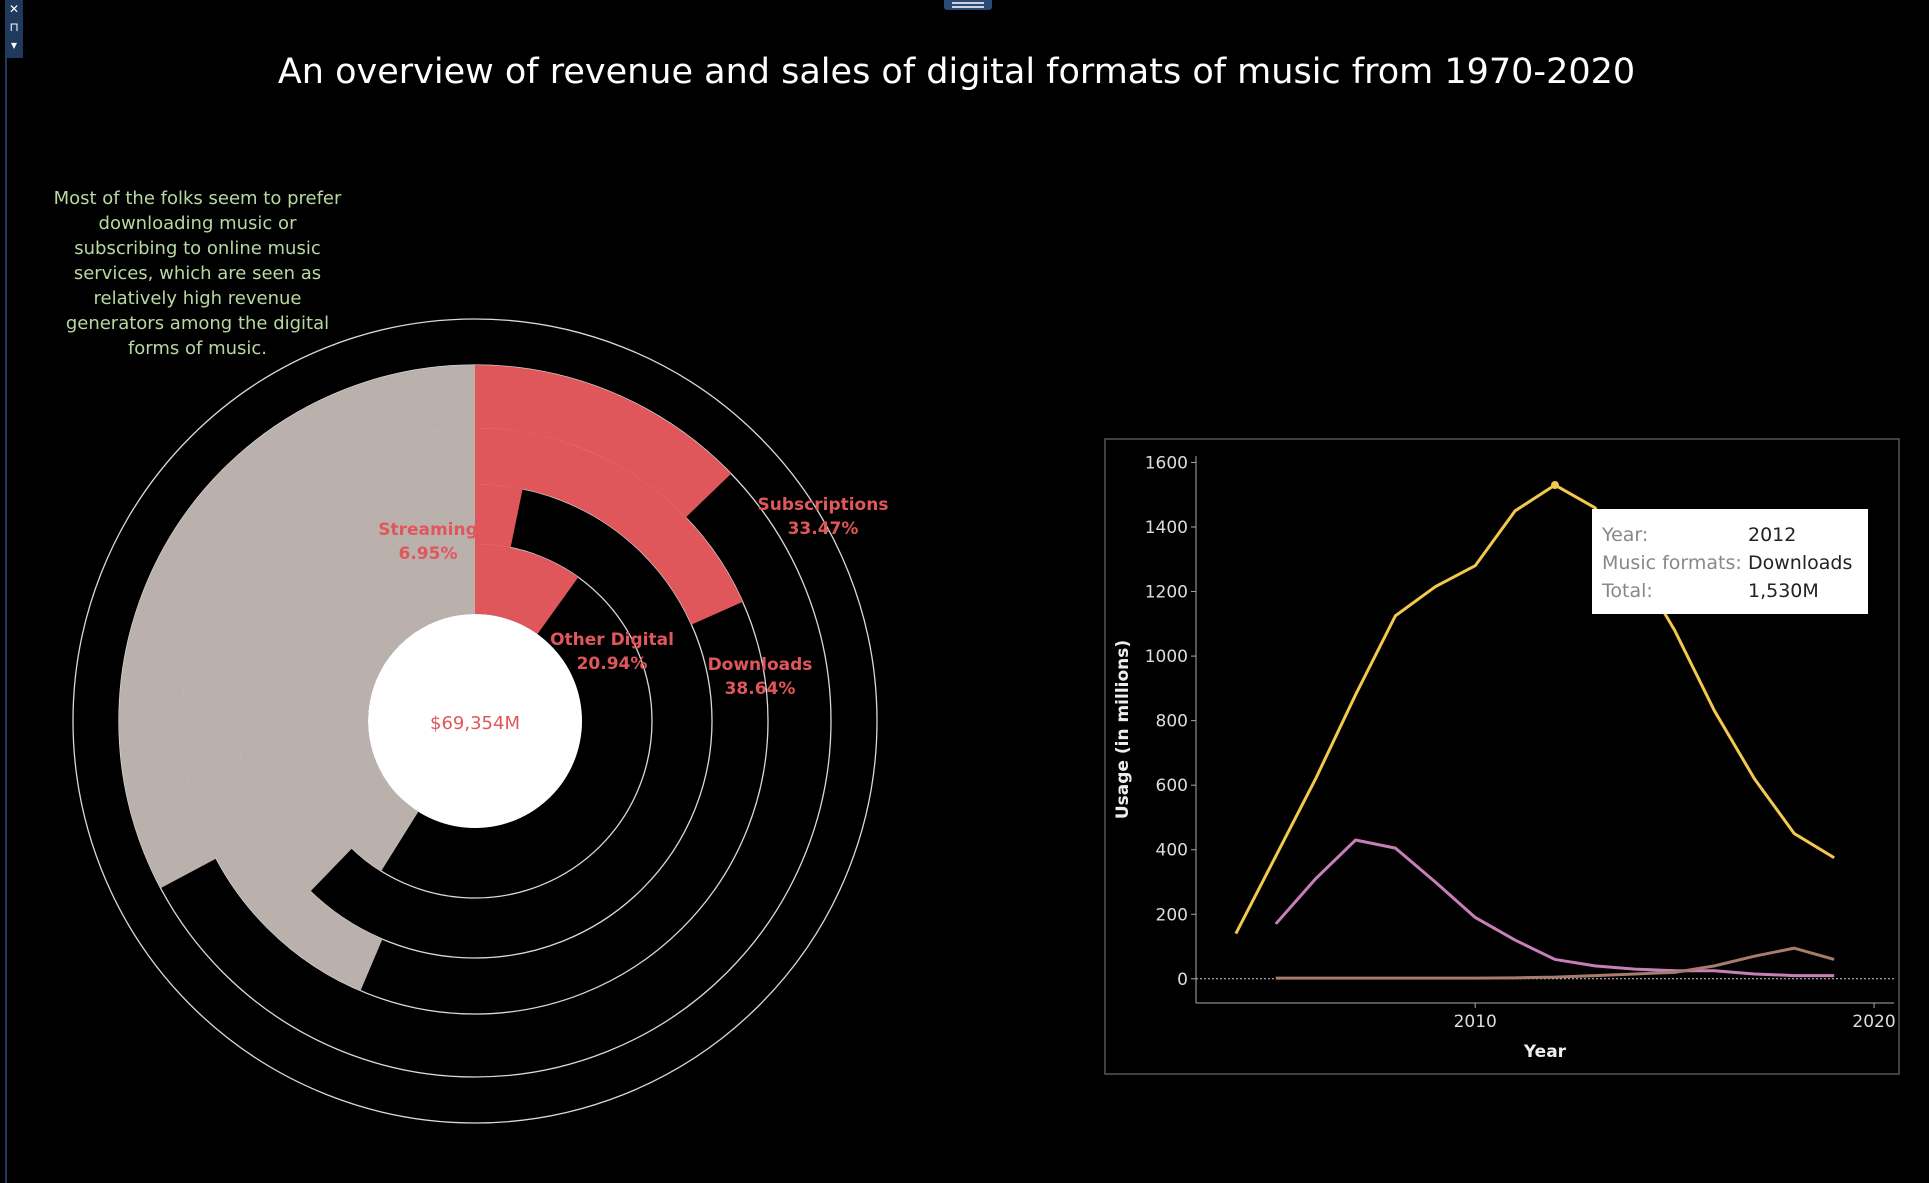 The width and height of the screenshot is (1929, 1183). I want to click on ring-wedge-streaming, so click(499, 516).